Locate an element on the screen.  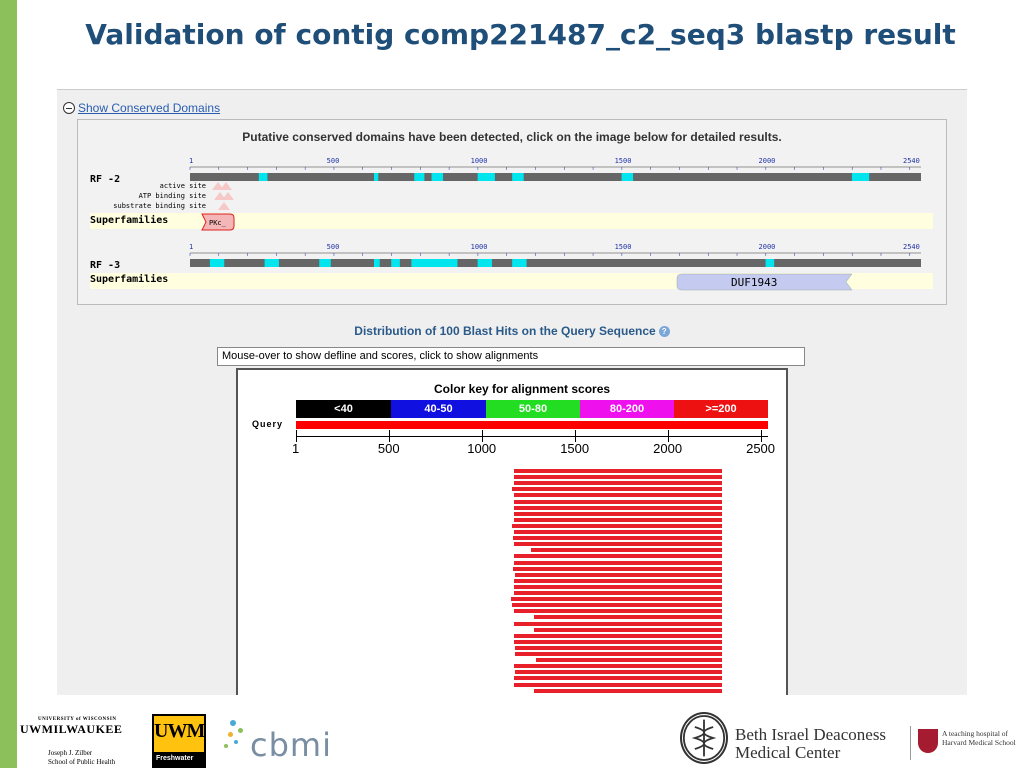
color-key-cell: 40-50 is located at coordinates (438, 409).